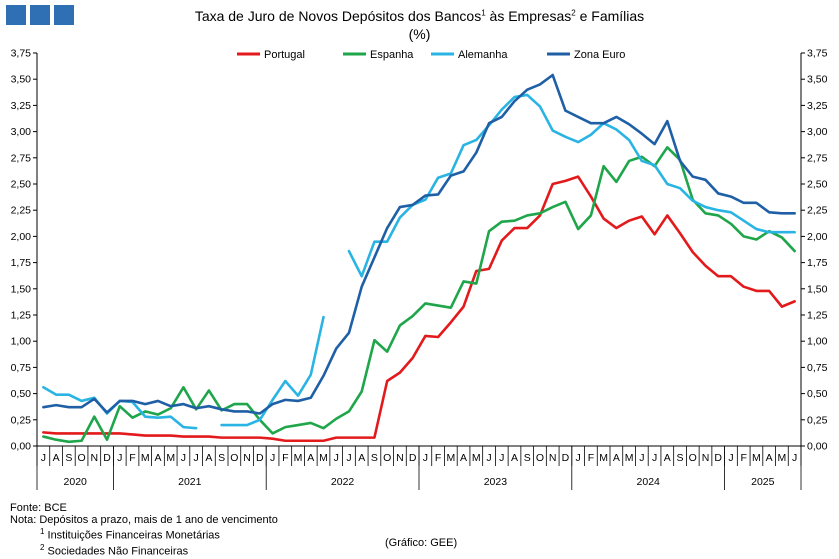 Image resolution: width=839 pixels, height=559 pixels. What do you see at coordinates (817, 316) in the screenshot?
I see `y-tick-label-right: 1,25` at bounding box center [817, 316].